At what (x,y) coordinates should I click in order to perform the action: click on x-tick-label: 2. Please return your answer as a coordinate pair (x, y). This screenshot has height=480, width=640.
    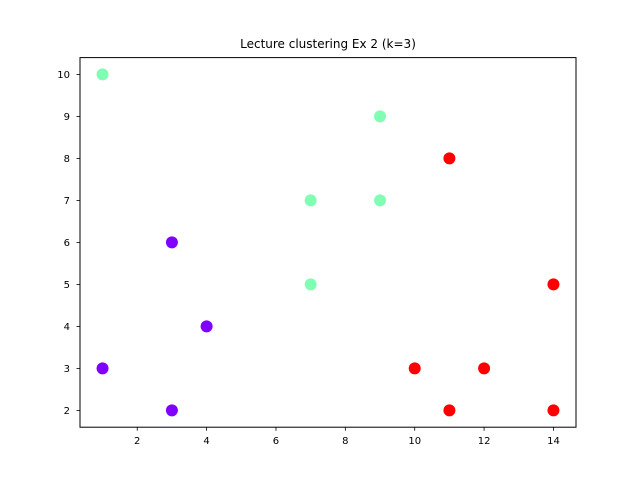
    Looking at the image, I should click on (137, 441).